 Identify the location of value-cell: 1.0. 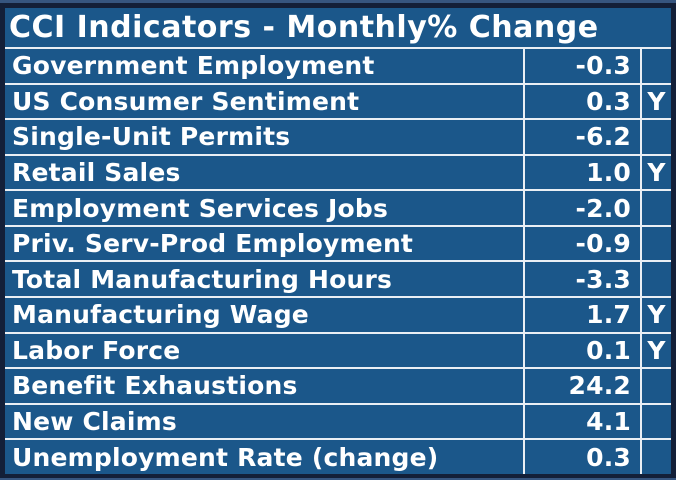
(581, 172).